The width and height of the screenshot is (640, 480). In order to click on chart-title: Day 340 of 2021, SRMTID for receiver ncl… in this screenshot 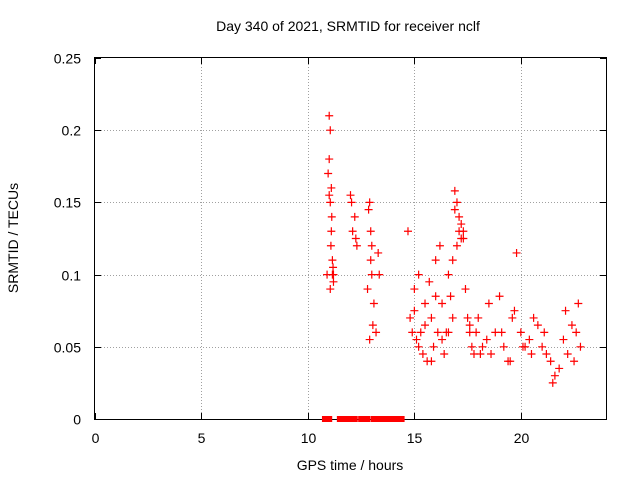, I will do `click(348, 26)`.